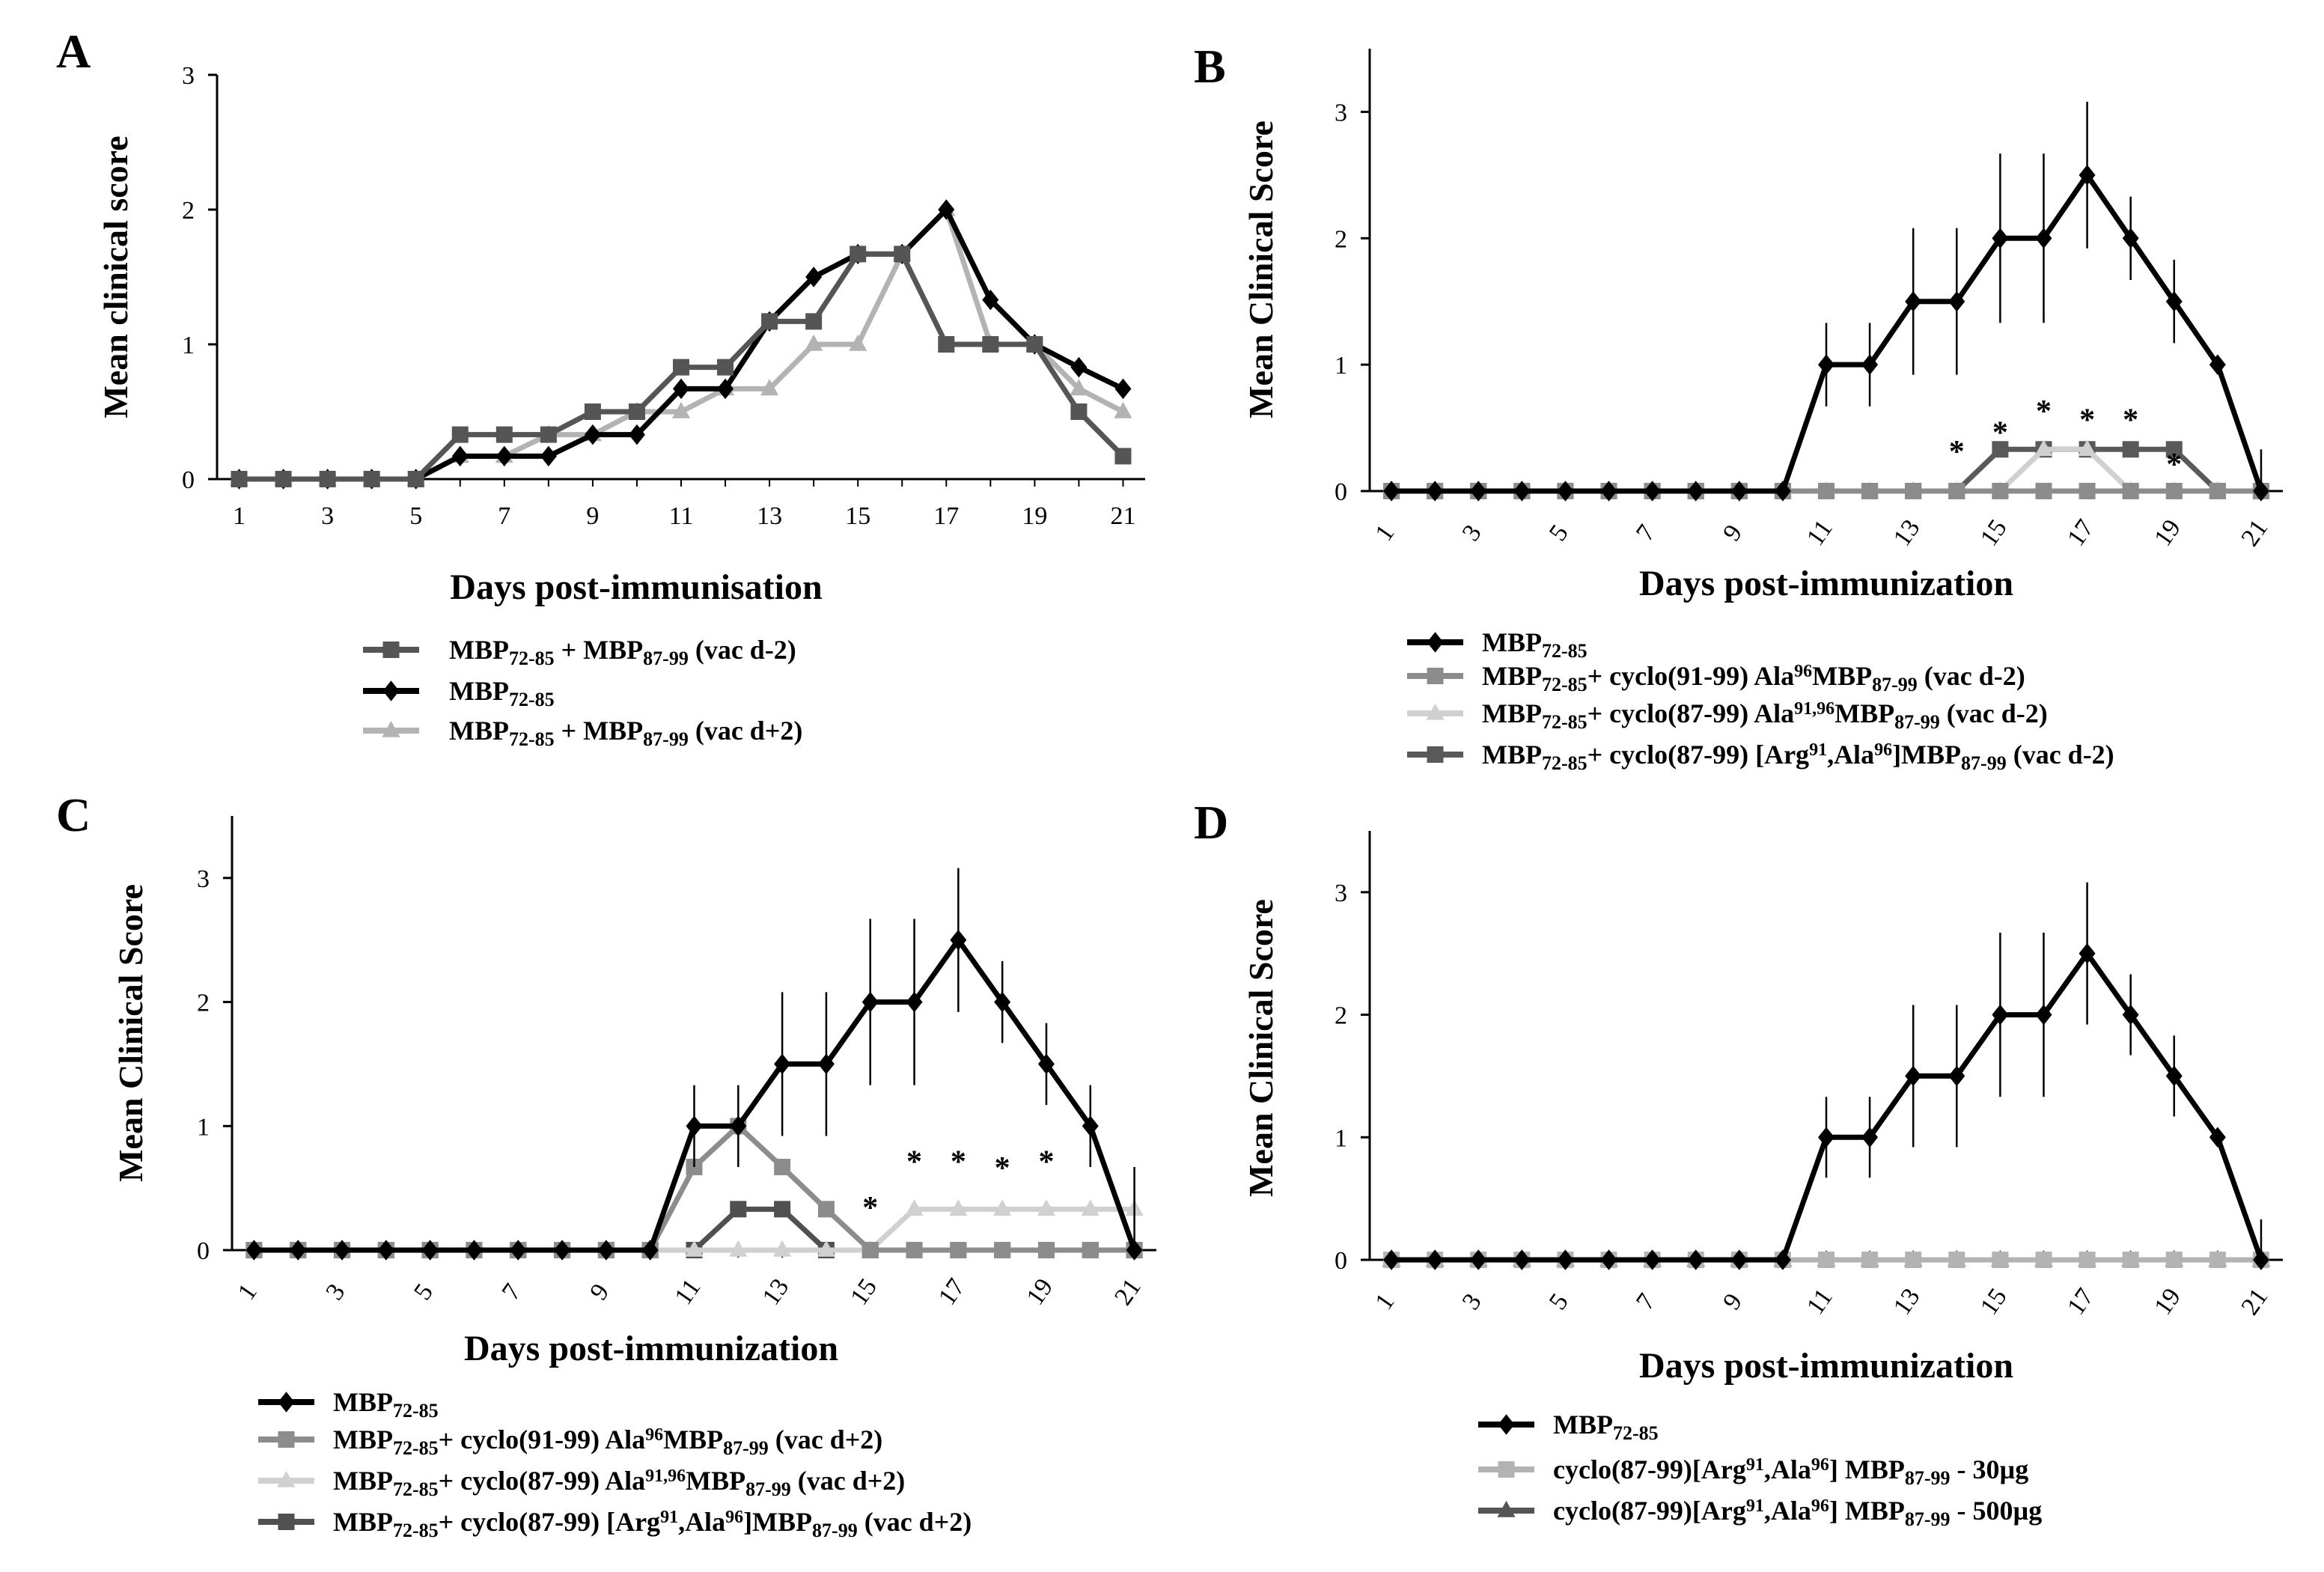  What do you see at coordinates (2167, 1301) in the screenshot?
I see `x-tick-label: 19` at bounding box center [2167, 1301].